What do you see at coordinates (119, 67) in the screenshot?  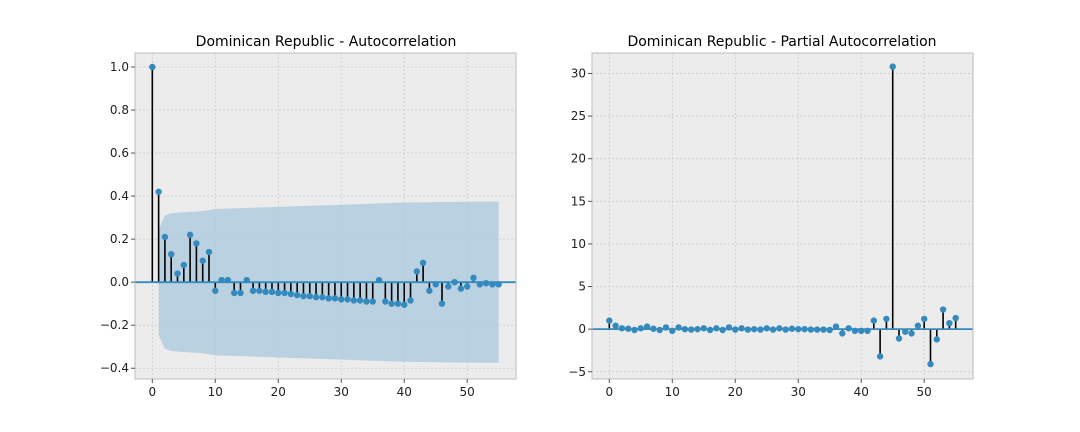 I see `y-tick-label: 1.0` at bounding box center [119, 67].